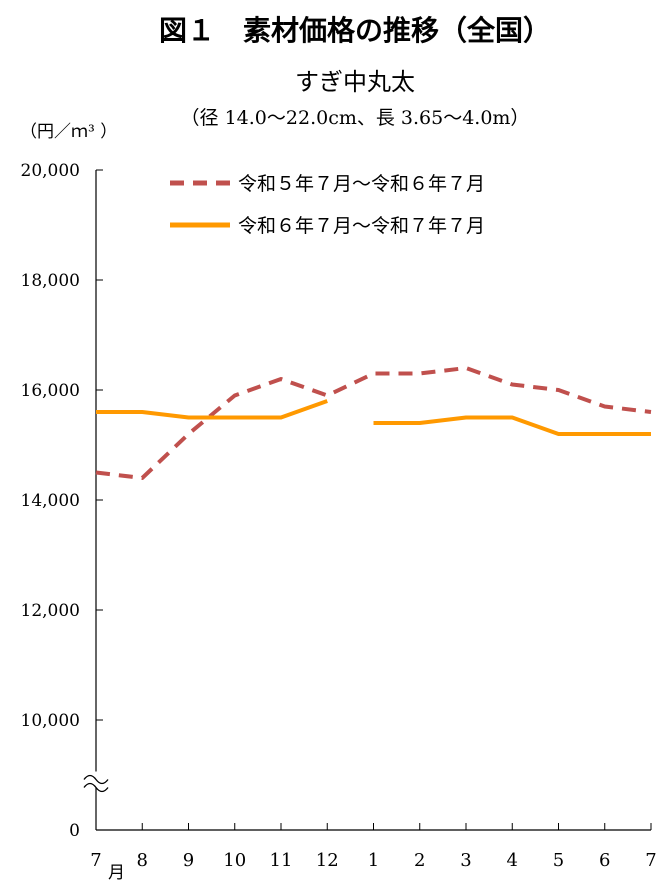 This screenshot has height=889, width=672. I want to click on x-axis-unit-label: 月, so click(116, 873).